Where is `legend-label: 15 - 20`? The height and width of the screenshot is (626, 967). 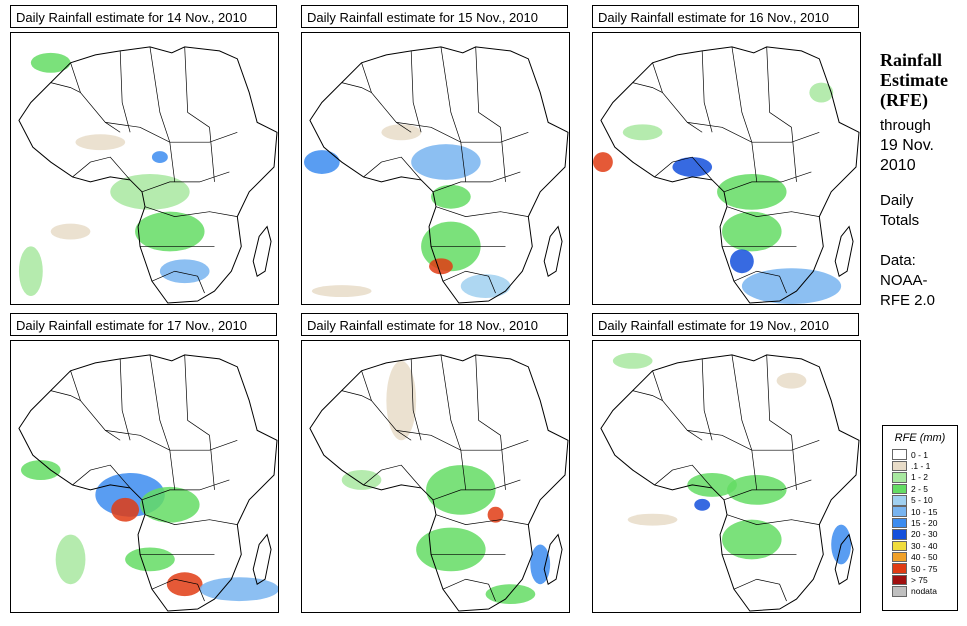
legend-label: 15 - 20 is located at coordinates (924, 523).